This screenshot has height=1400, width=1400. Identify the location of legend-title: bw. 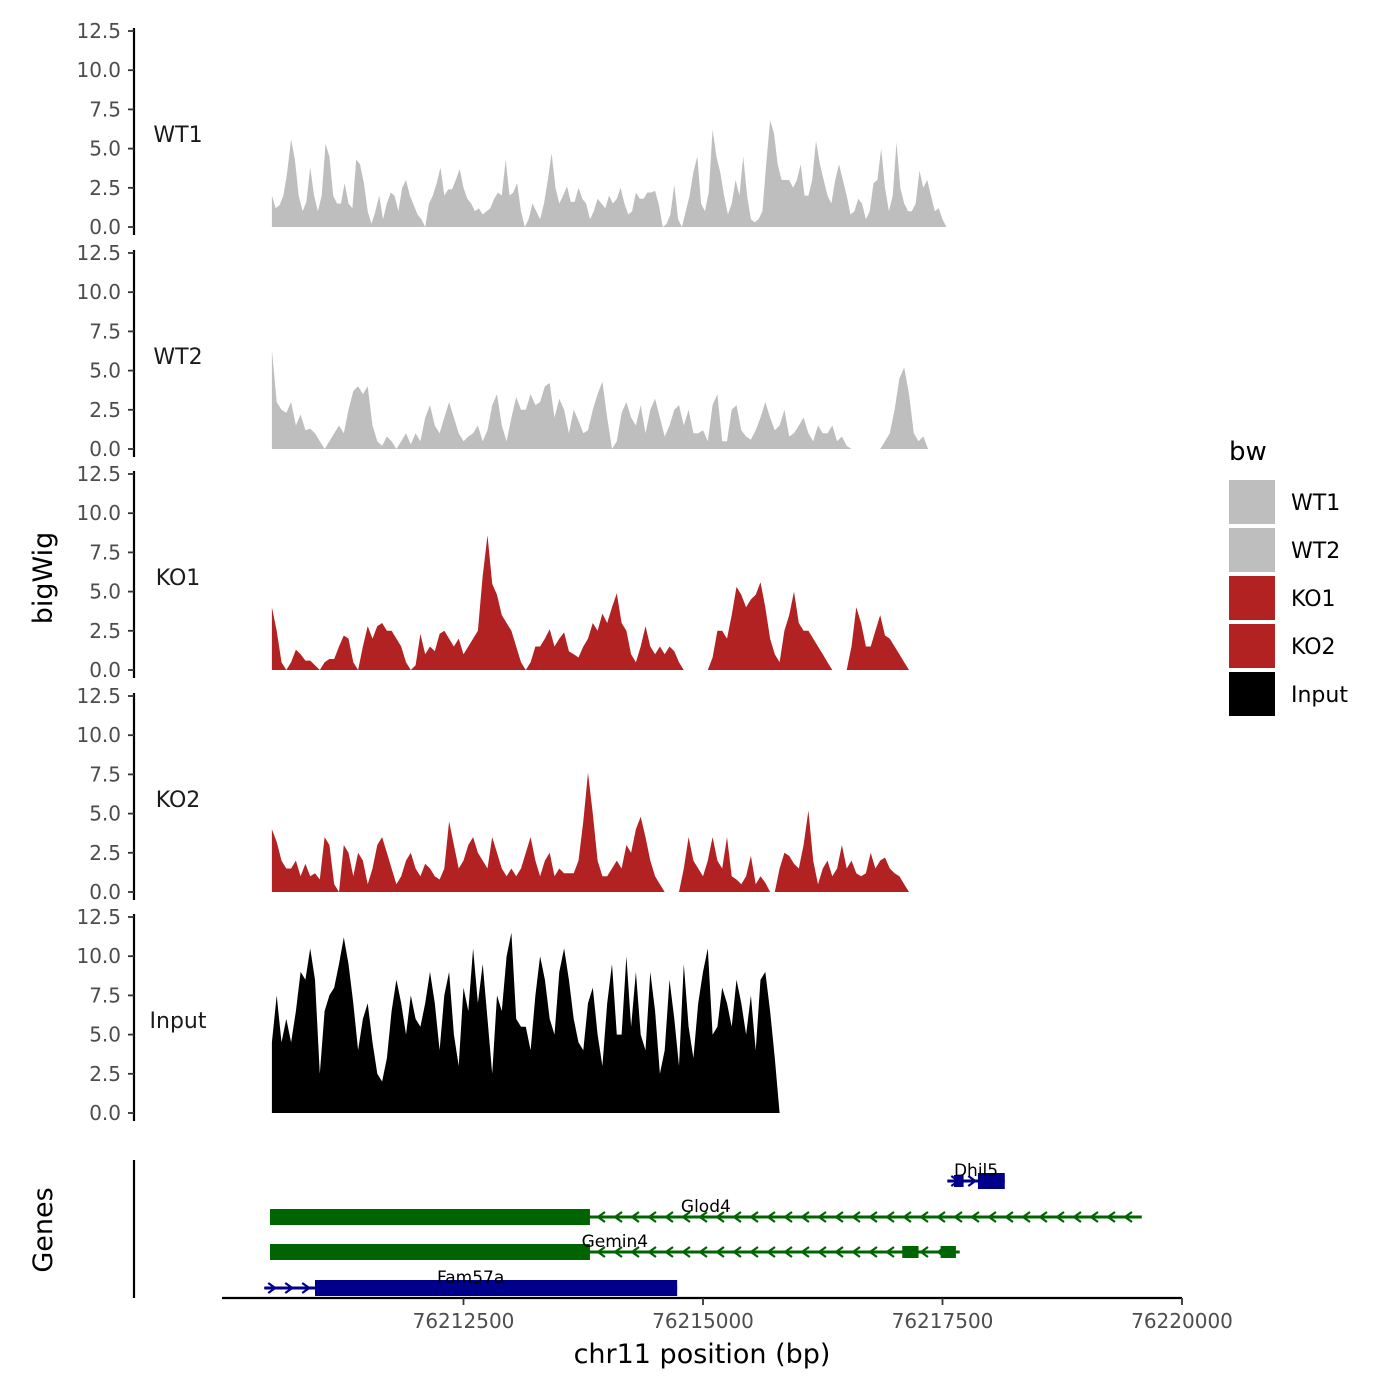
(1248, 452).